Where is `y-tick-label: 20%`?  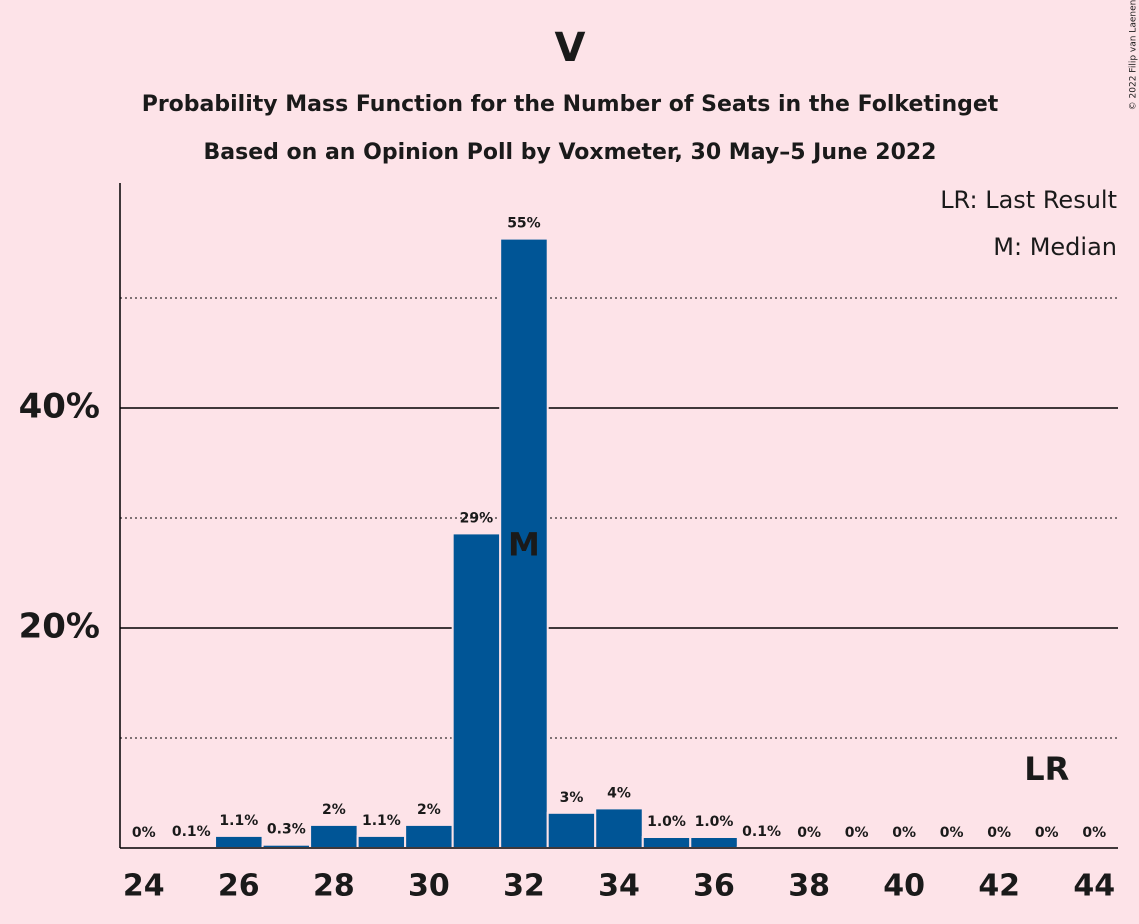
y-tick-label: 20% is located at coordinates (59, 627).